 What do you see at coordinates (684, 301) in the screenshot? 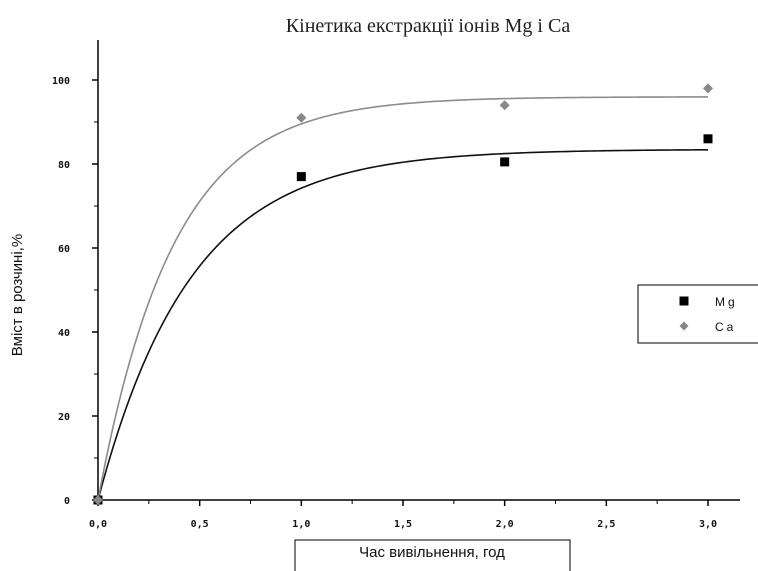
I see `legend-marker-mg` at bounding box center [684, 301].